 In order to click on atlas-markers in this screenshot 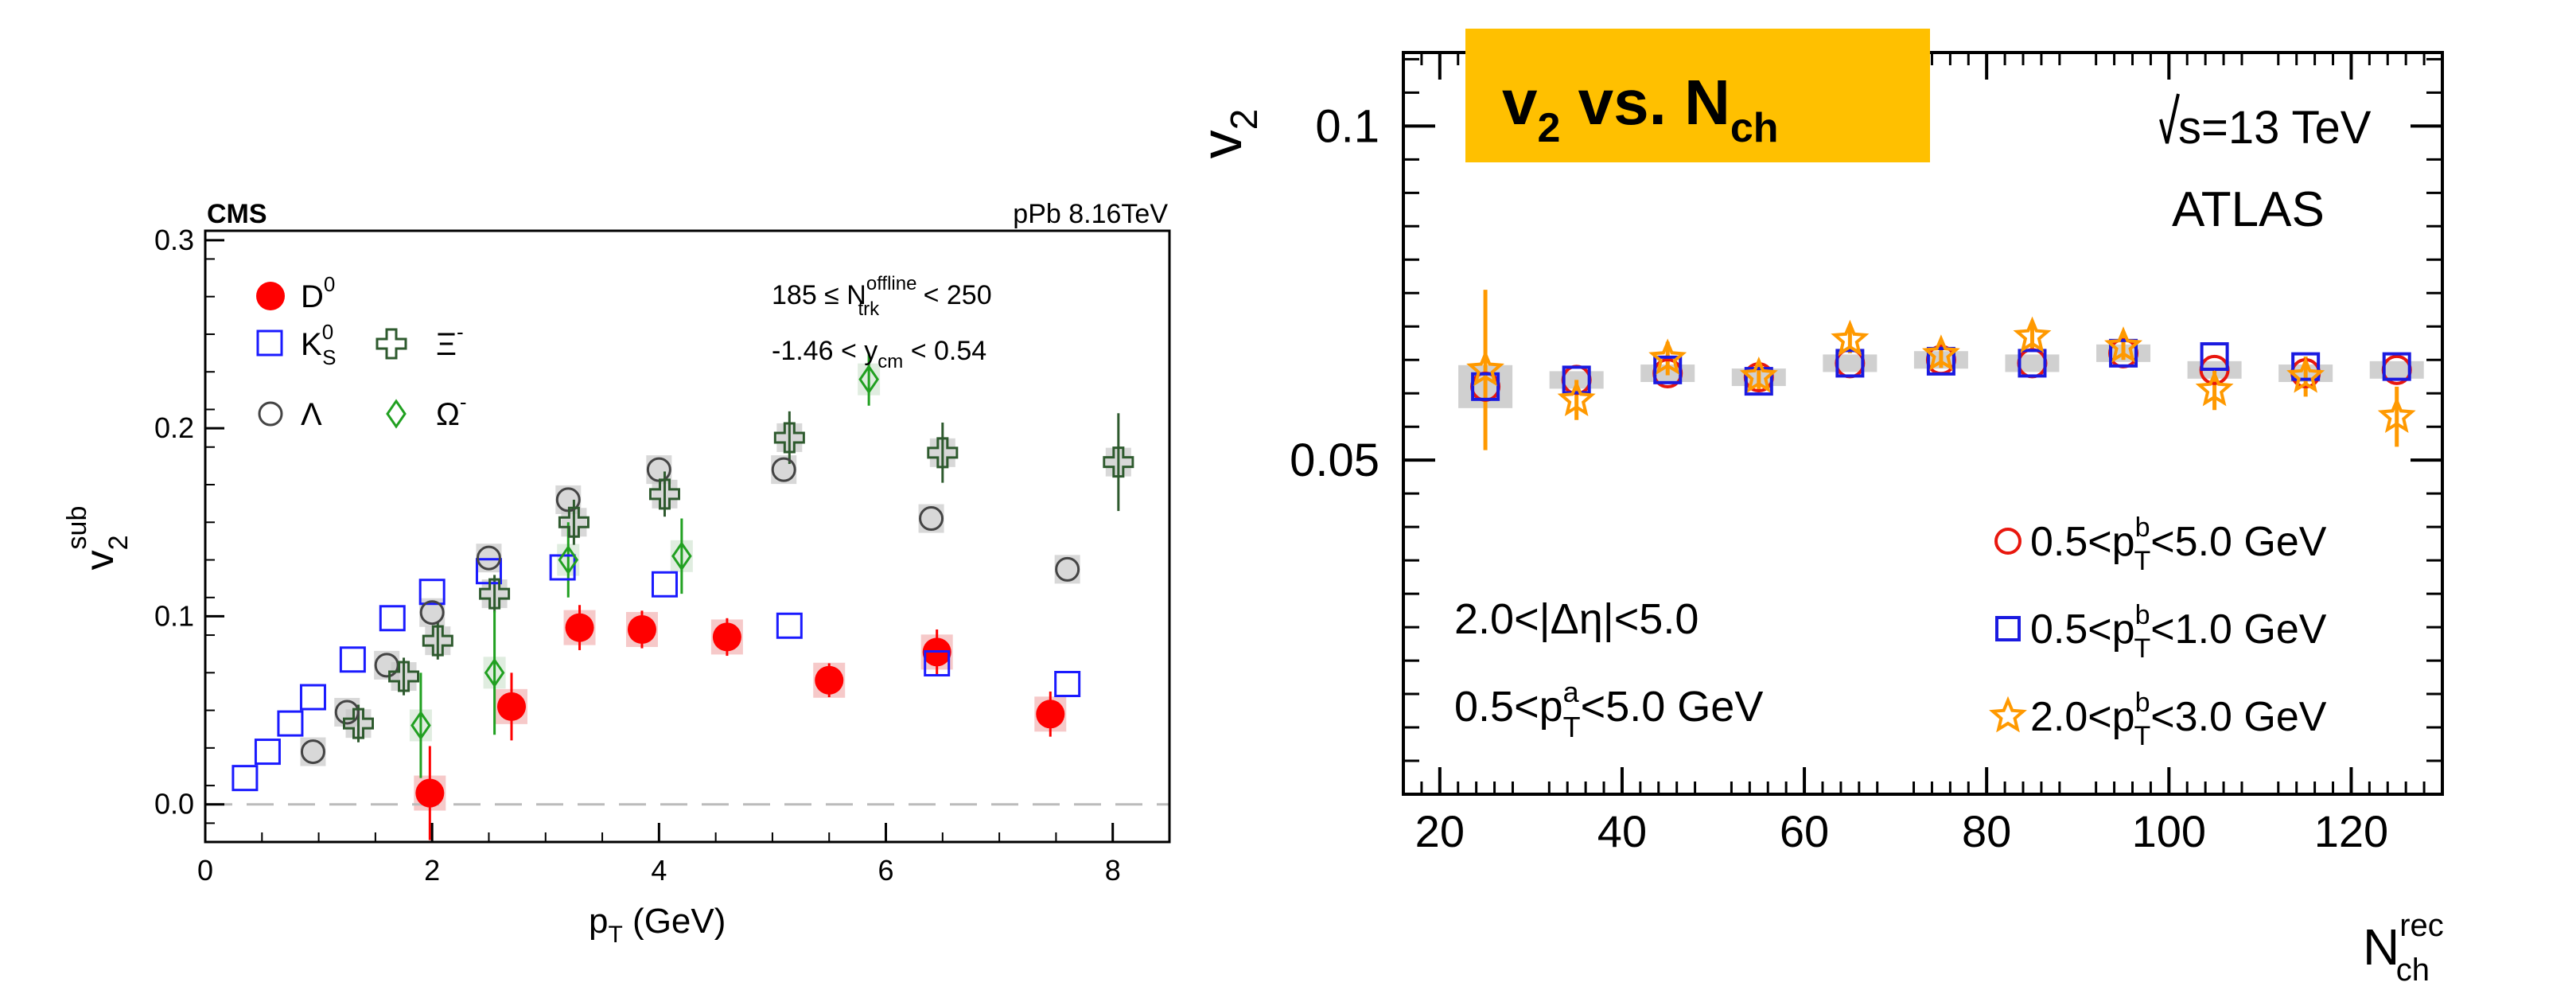, I will do `click(1941, 375)`.